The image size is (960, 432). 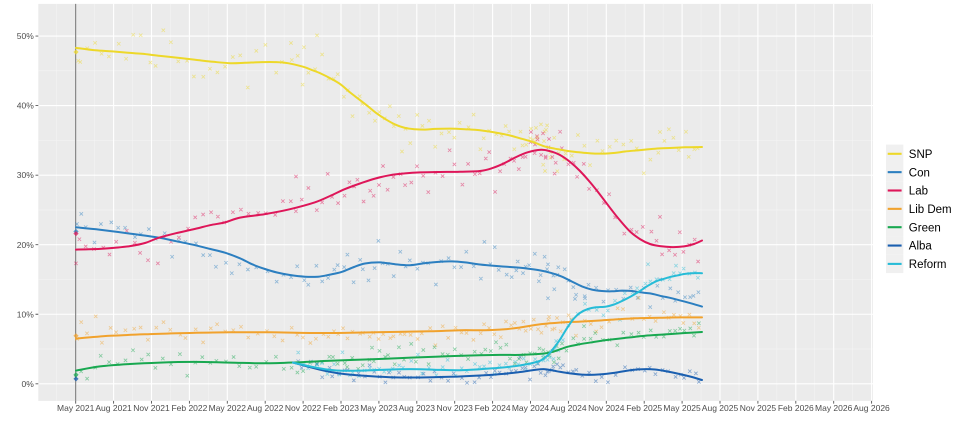 I want to click on svg-text: Feb 2022, so click(x=189, y=408).